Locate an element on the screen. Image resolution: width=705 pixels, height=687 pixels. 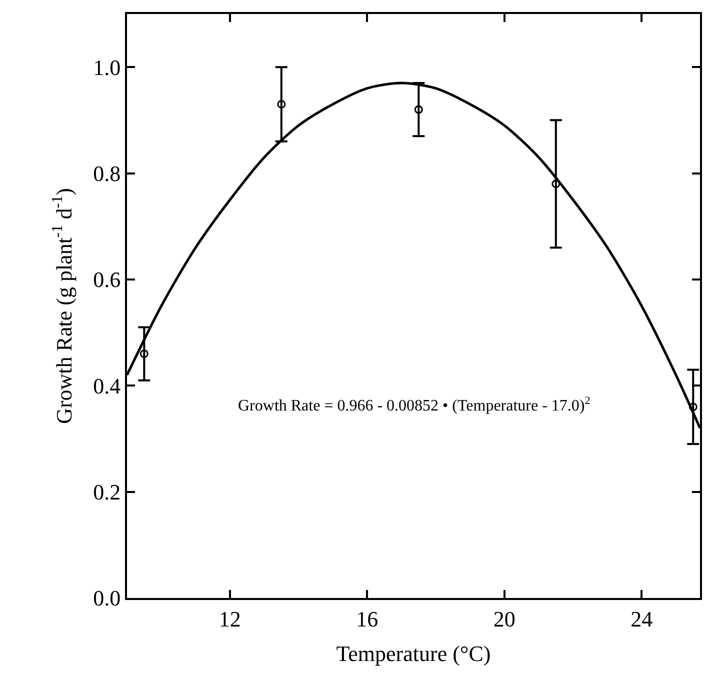
y-tick-label: 0.6 is located at coordinates (107, 279).